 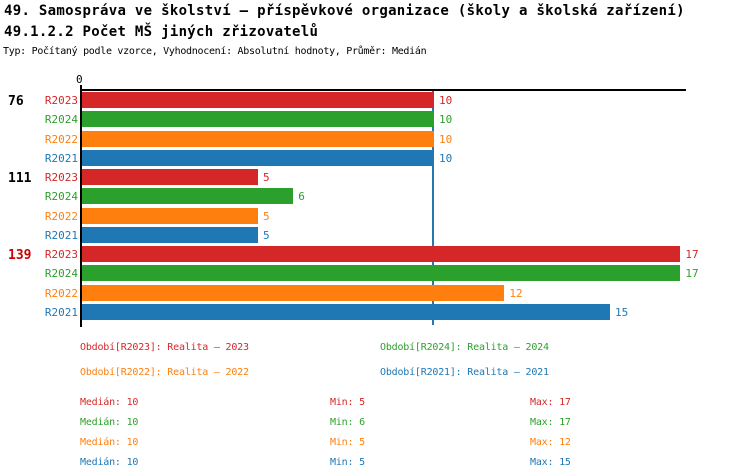 What do you see at coordinates (164, 372) in the screenshot?
I see `legend-item: Období[R2022]: Realita – 2022` at bounding box center [164, 372].